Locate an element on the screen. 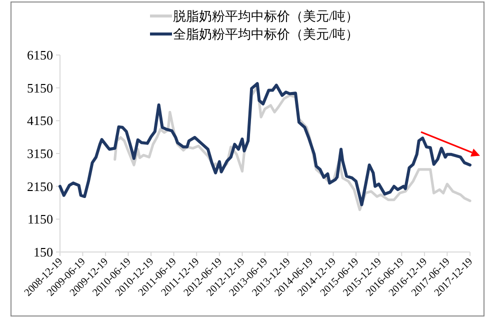 The width and height of the screenshot is (490, 328). y-tick-label: 4150 is located at coordinates (40, 120).